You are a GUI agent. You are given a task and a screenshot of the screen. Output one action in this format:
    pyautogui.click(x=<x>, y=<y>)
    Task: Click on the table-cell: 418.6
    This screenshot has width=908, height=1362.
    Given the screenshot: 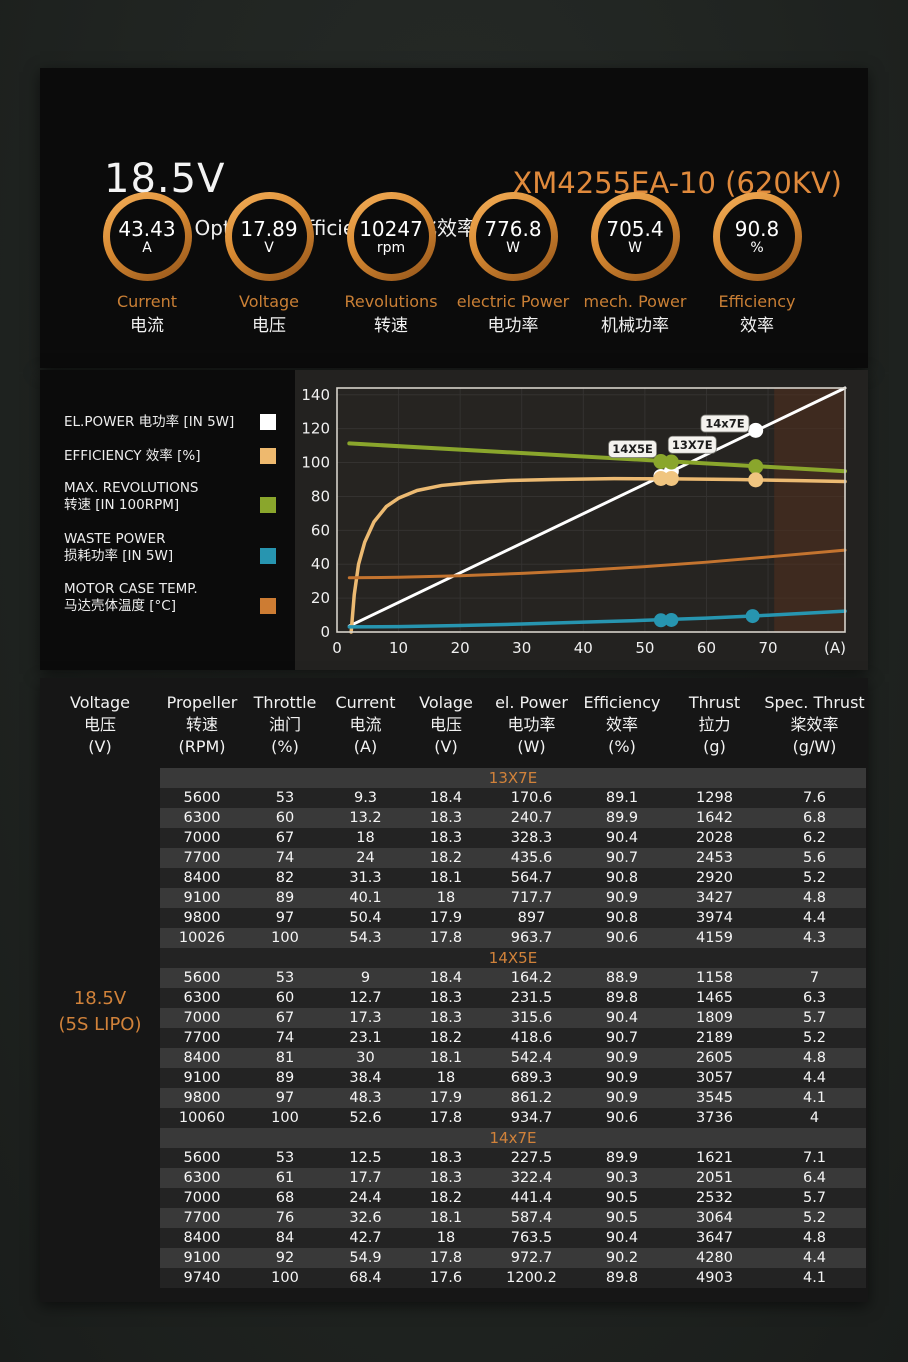 What is the action you would take?
    pyautogui.click(x=531, y=1038)
    